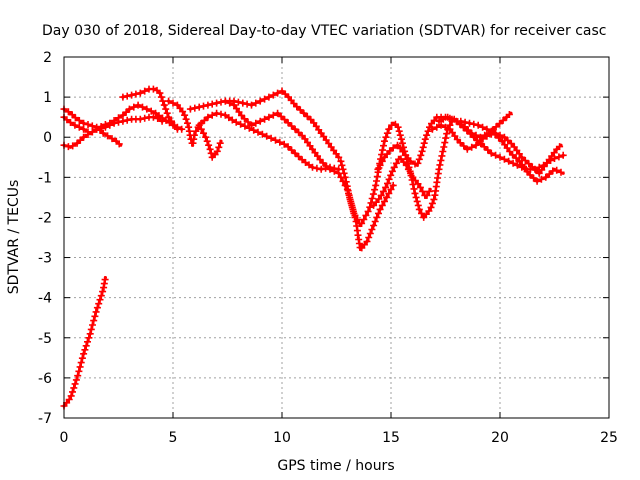 The width and height of the screenshot is (640, 480). I want to click on y-tick-label: -1, so click(45, 178).